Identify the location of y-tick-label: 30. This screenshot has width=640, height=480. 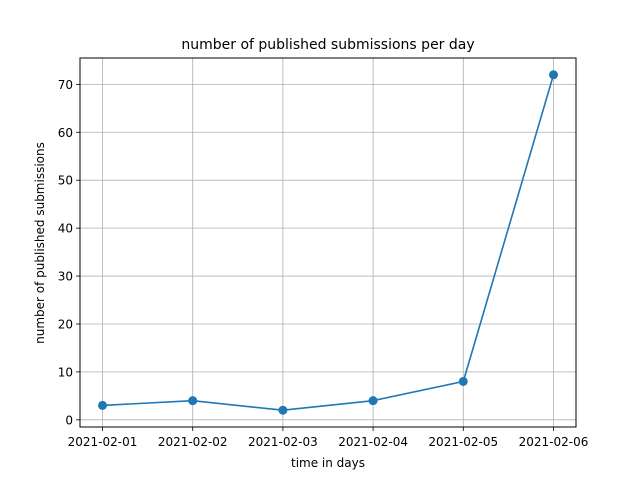
(65, 277).